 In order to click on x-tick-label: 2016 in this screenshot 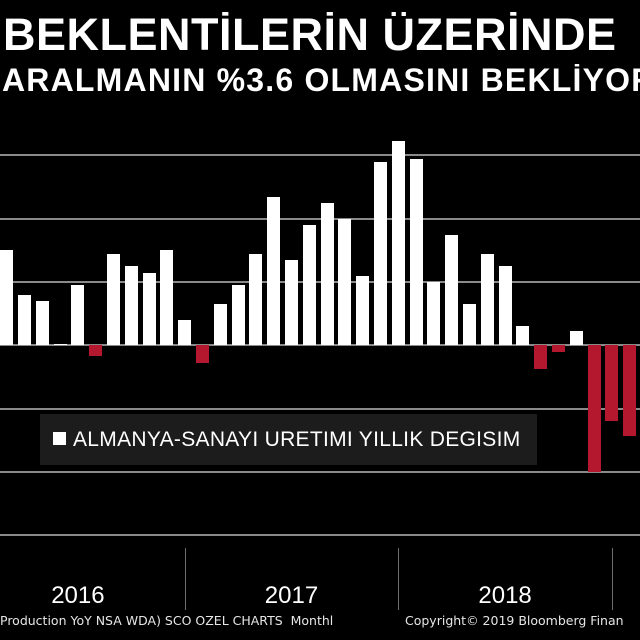, I will do `click(78, 595)`.